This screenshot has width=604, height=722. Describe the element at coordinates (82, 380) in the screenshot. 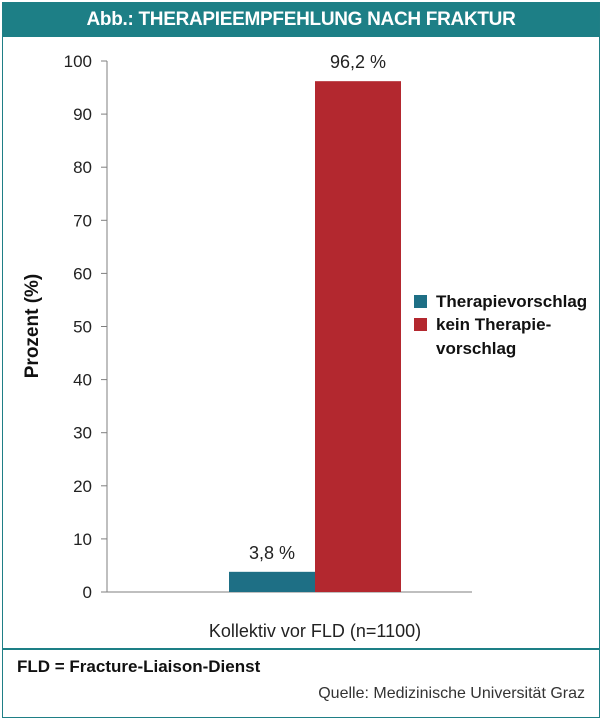

I see `y-tick-label: 40` at that location.